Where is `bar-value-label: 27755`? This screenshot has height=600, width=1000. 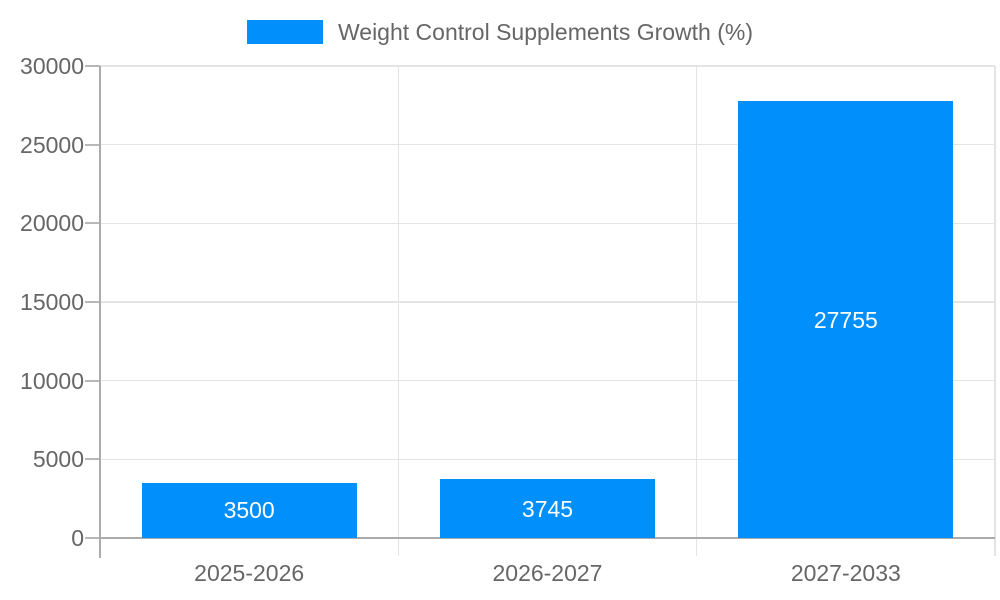 bar-value-label: 27755 is located at coordinates (845, 319).